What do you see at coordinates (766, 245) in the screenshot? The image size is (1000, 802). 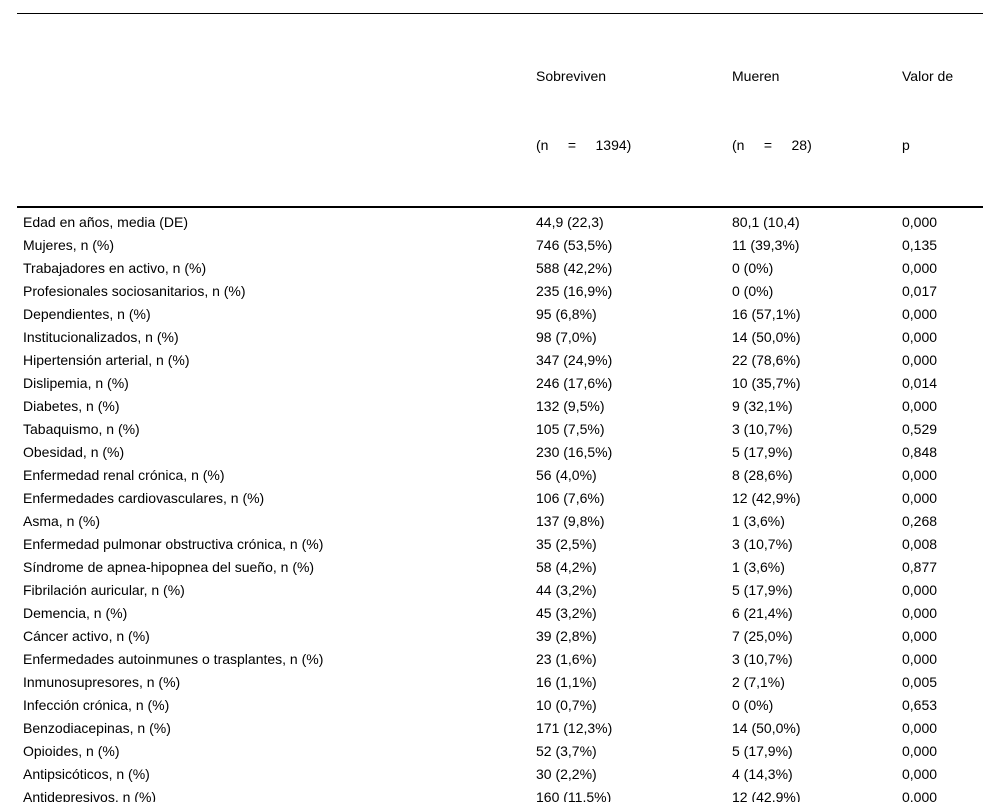 I see `mueren-value-cell: 11 (39,3%)` at bounding box center [766, 245].